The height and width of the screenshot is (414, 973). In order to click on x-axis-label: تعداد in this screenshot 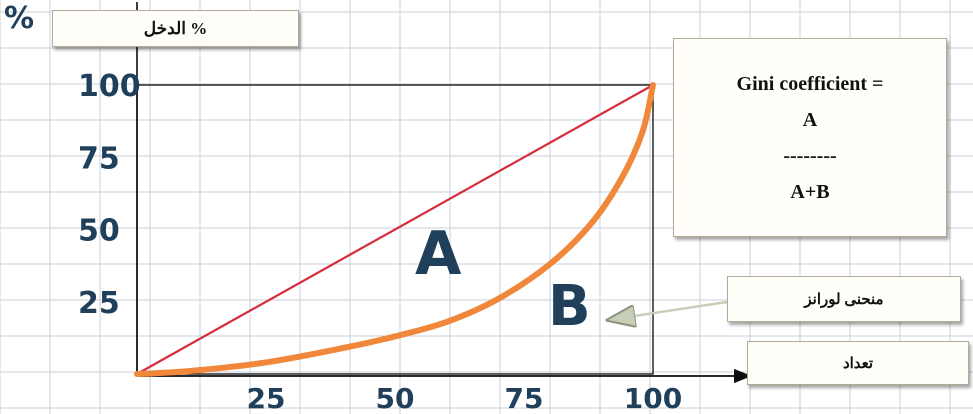, I will do `click(858, 363)`.